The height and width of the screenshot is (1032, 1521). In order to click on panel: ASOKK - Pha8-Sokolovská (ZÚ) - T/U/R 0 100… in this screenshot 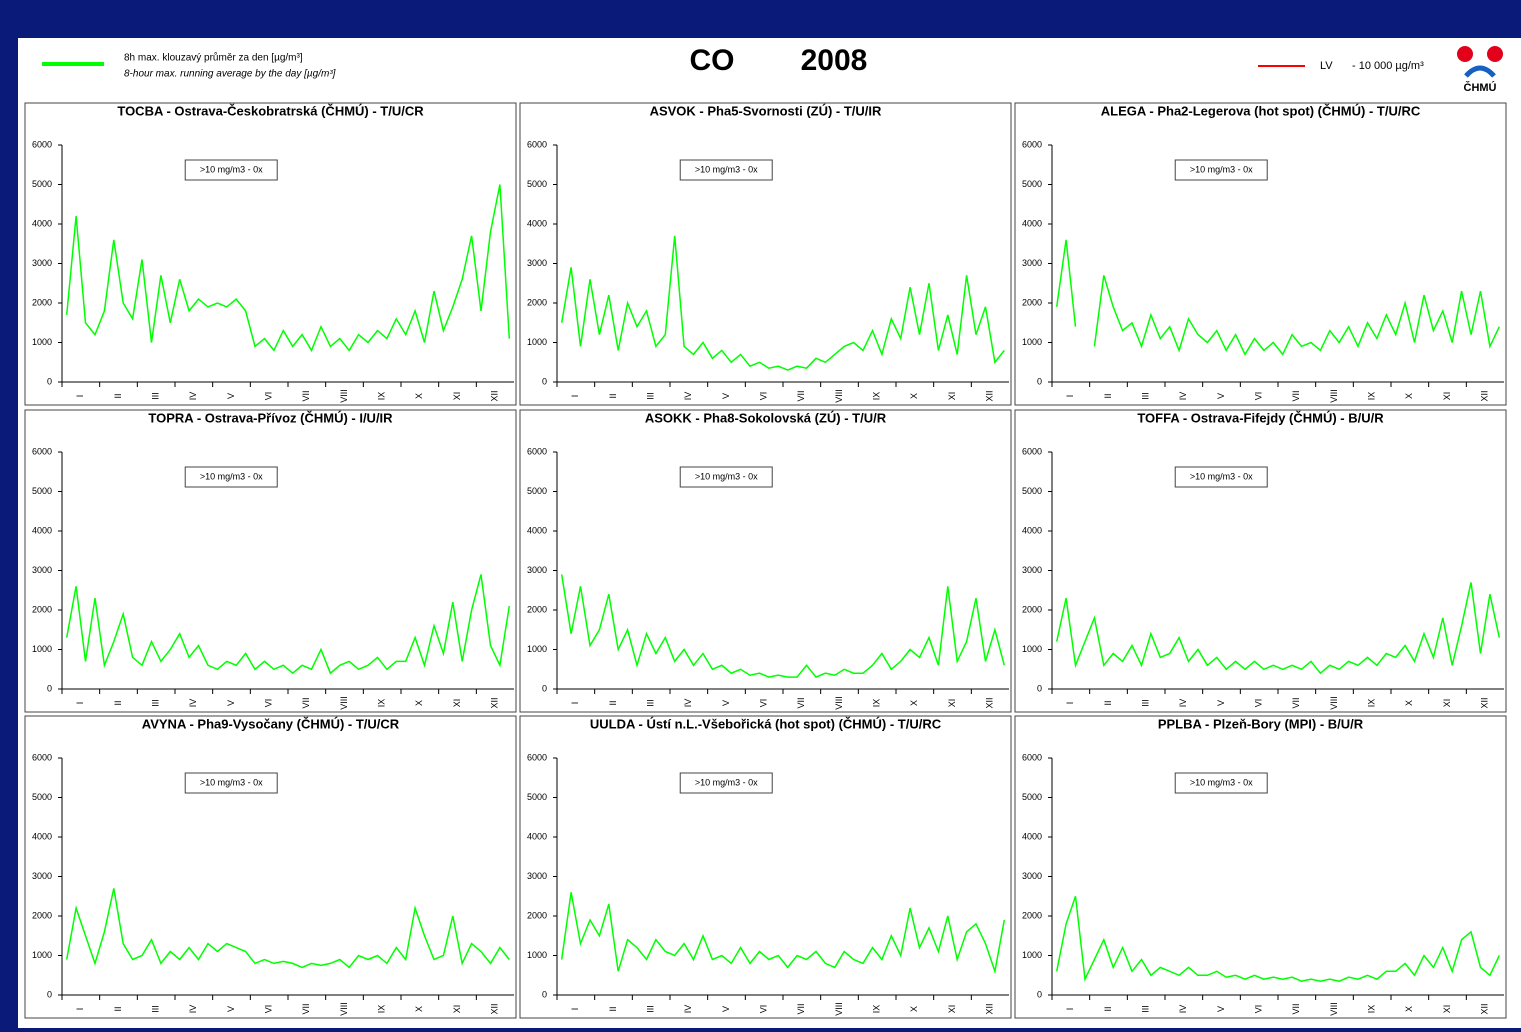, I will do `click(765, 561)`.